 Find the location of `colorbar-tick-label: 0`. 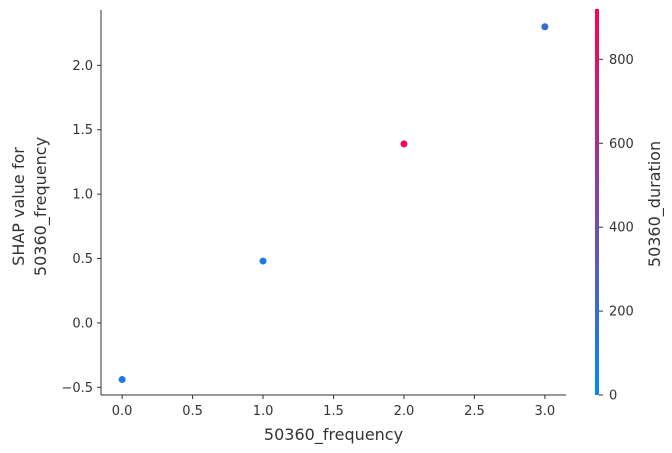

colorbar-tick-label: 0 is located at coordinates (613, 396).